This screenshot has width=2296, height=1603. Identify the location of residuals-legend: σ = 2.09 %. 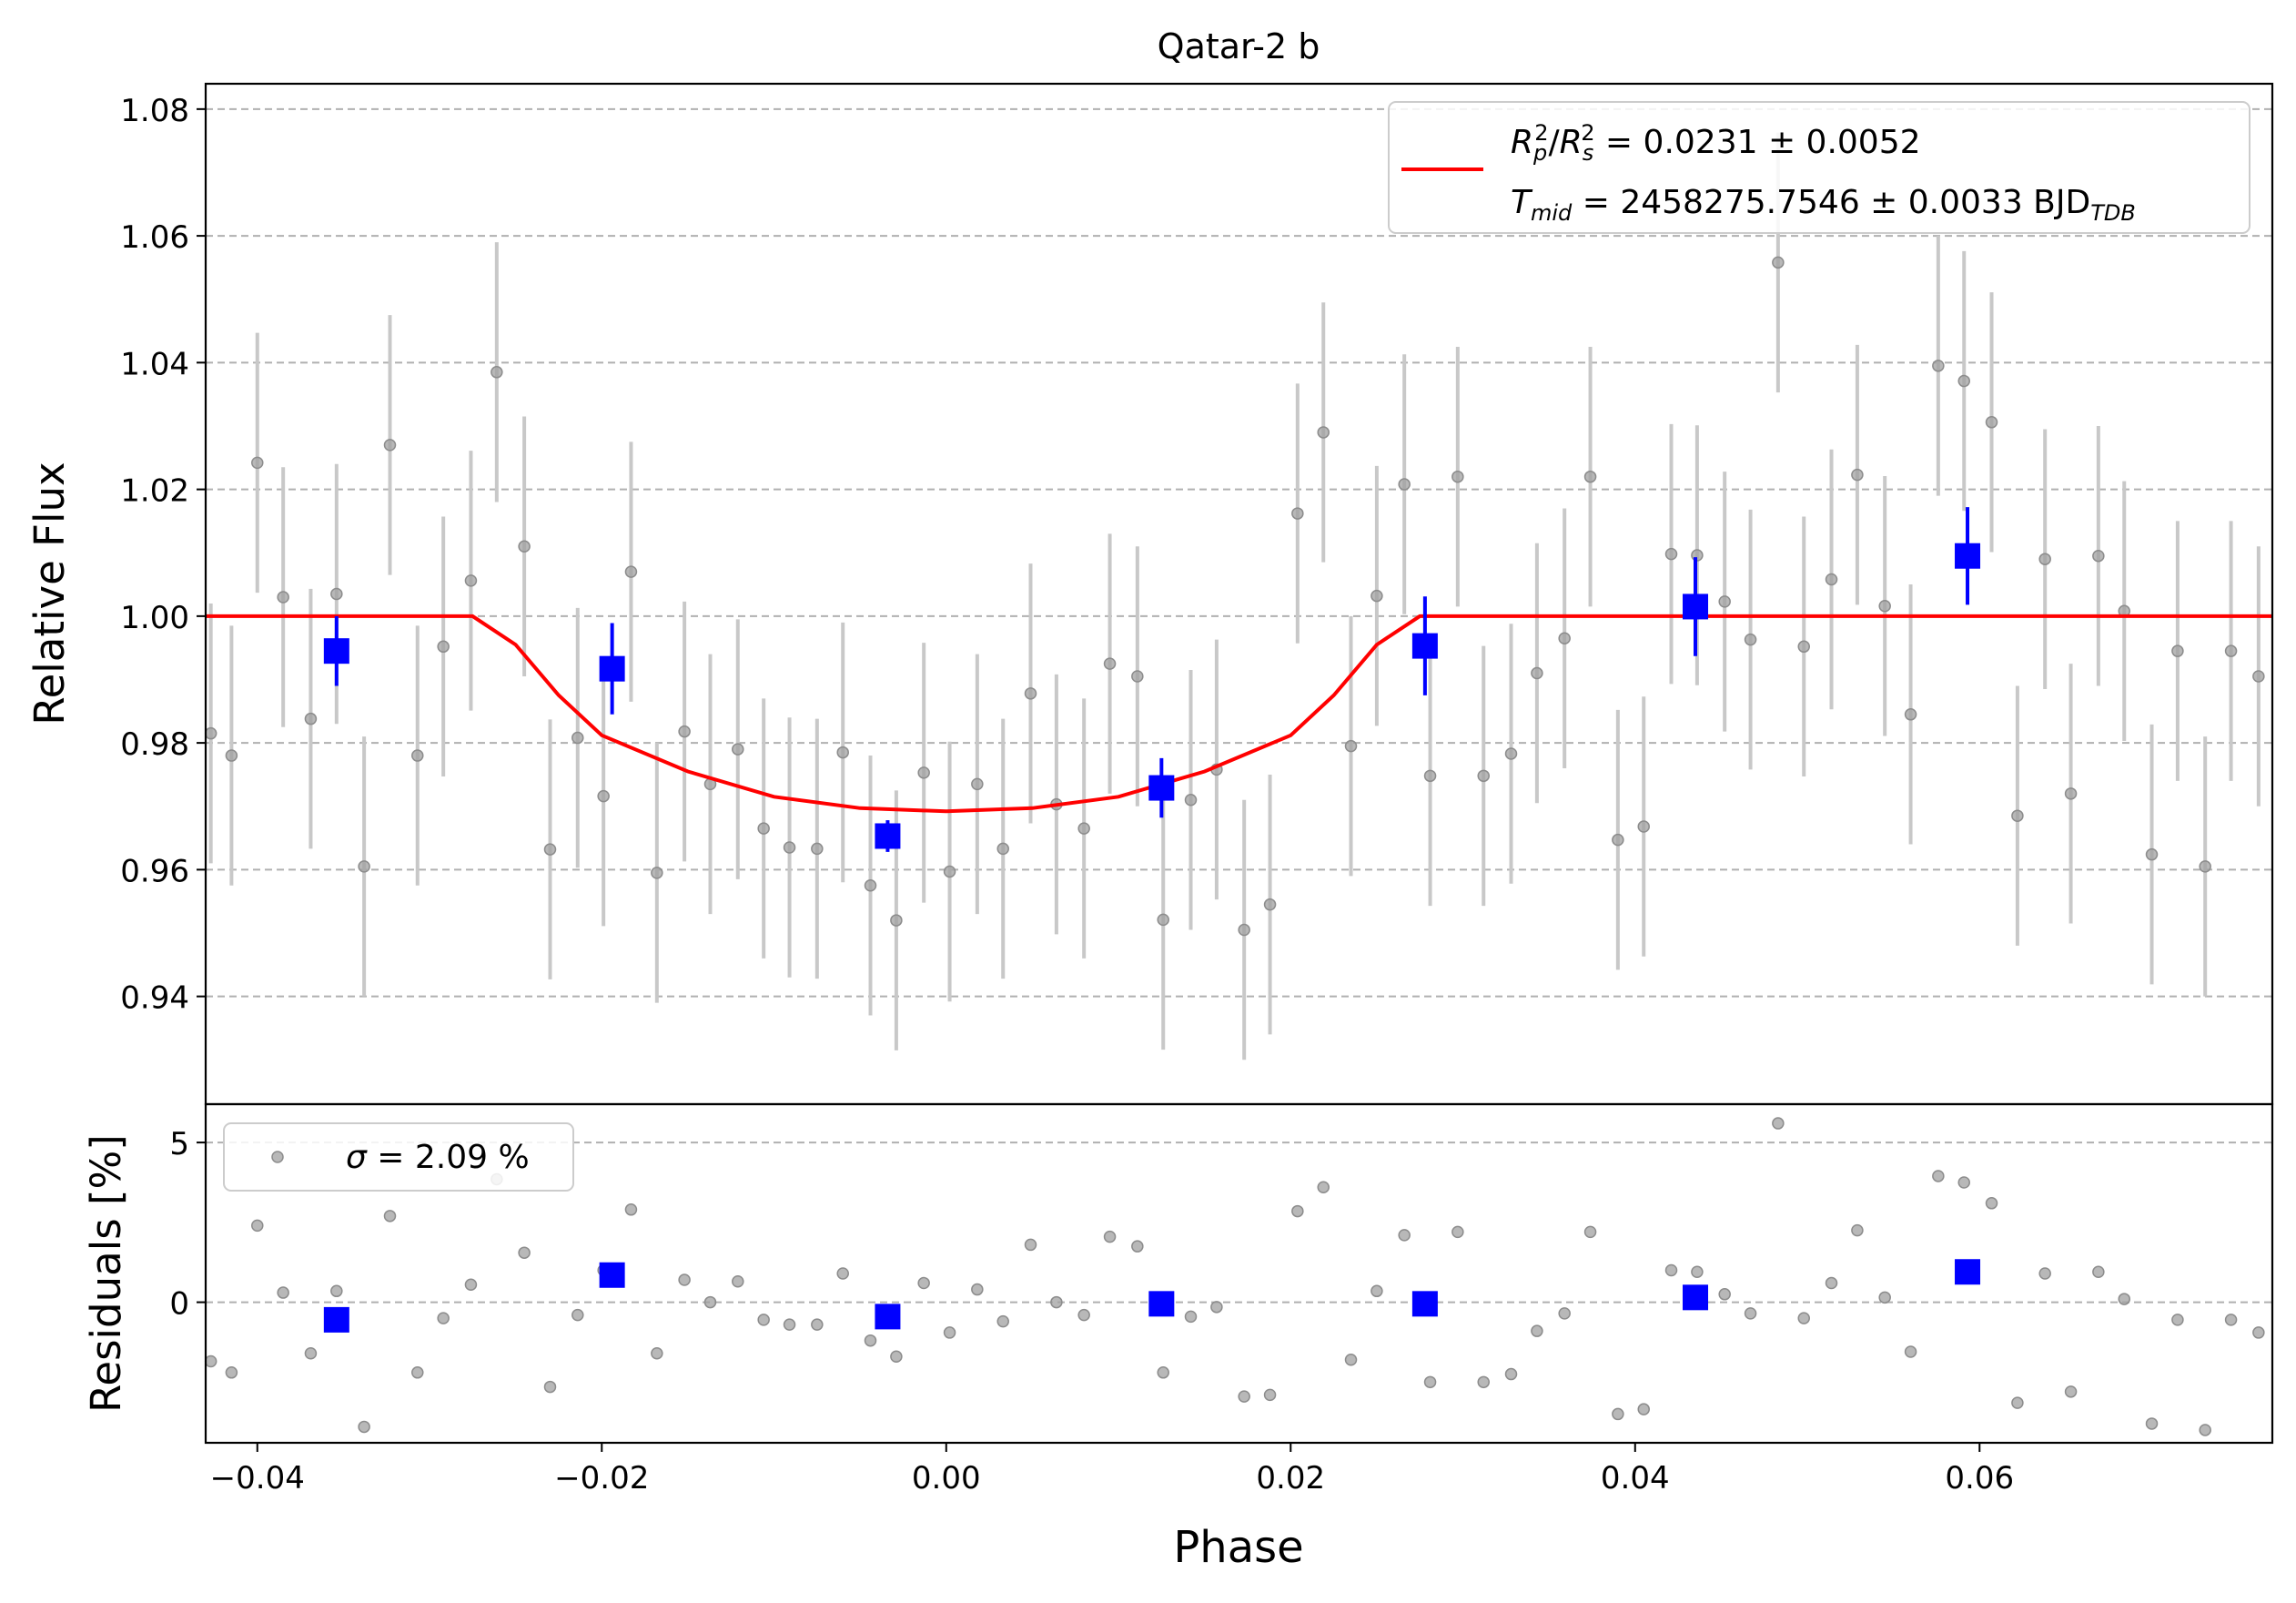
(399, 1157).